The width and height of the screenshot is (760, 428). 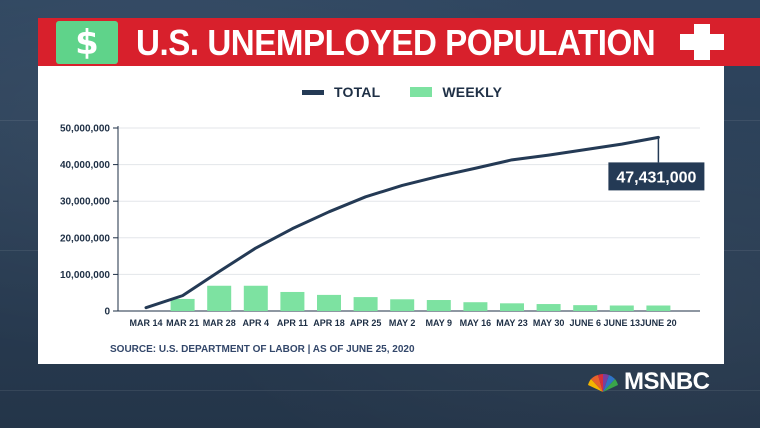 I want to click on header-banner, so click(x=399, y=42).